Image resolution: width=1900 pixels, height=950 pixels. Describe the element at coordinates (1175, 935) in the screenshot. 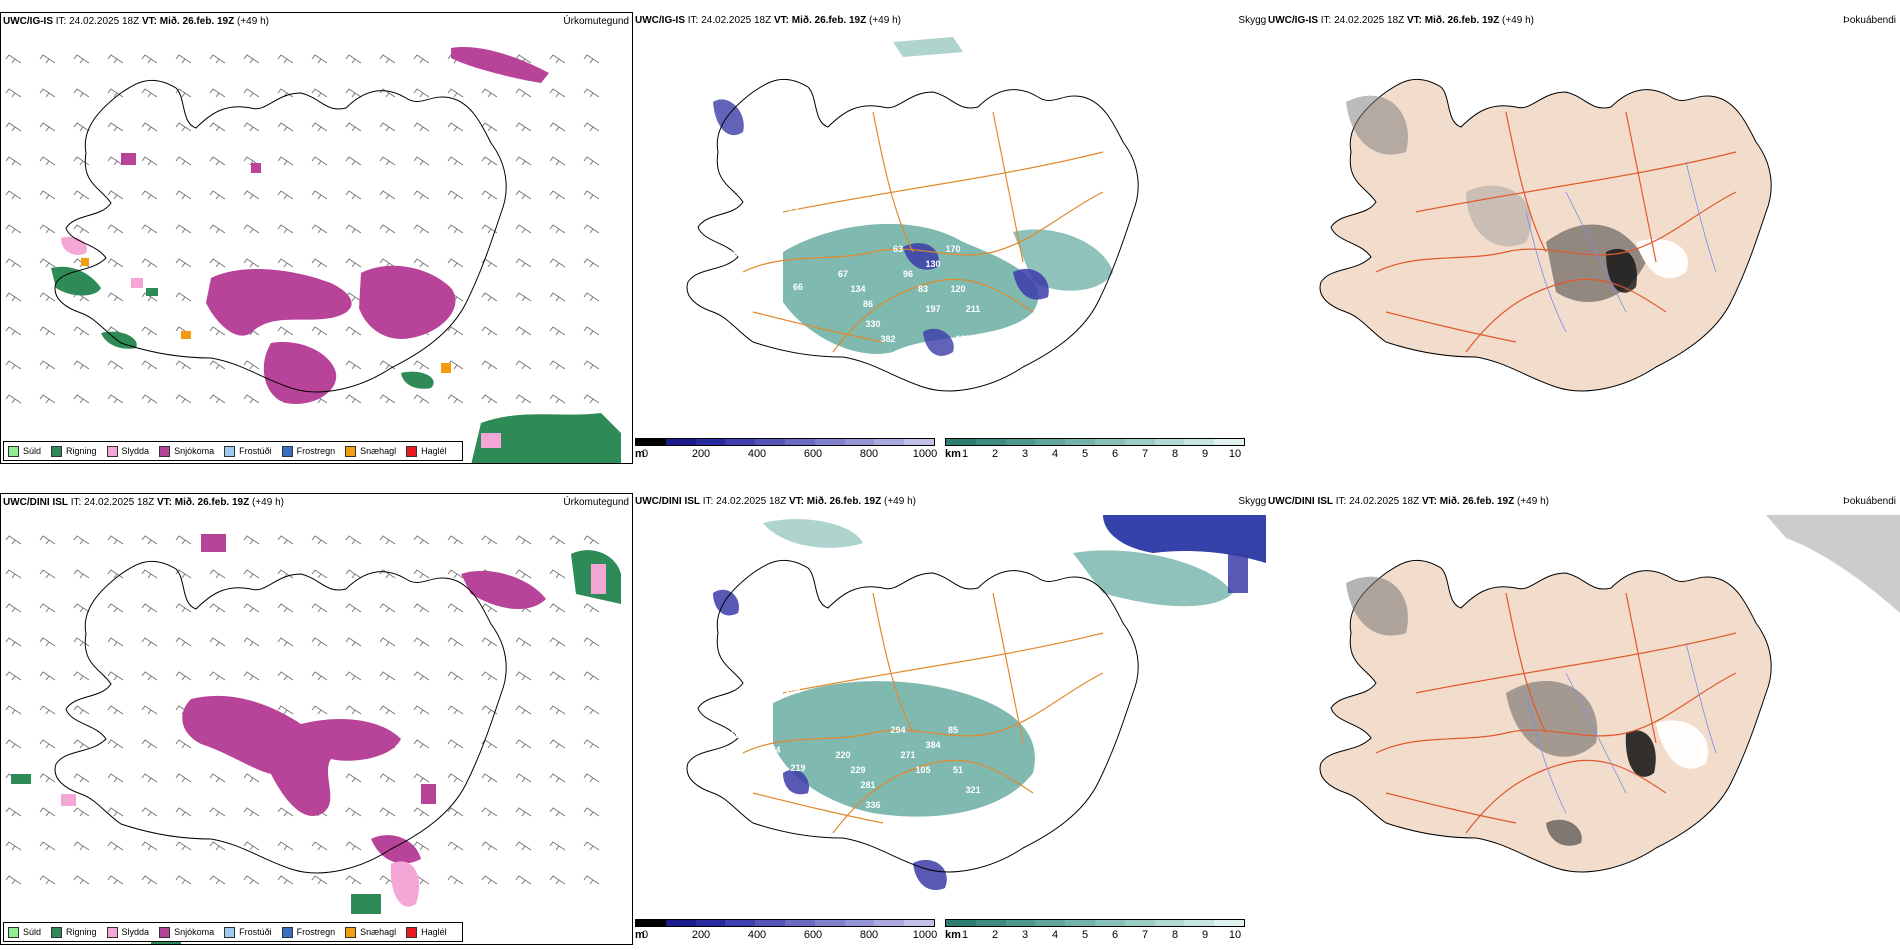

I see `colorbar-tick-label: 8` at that location.